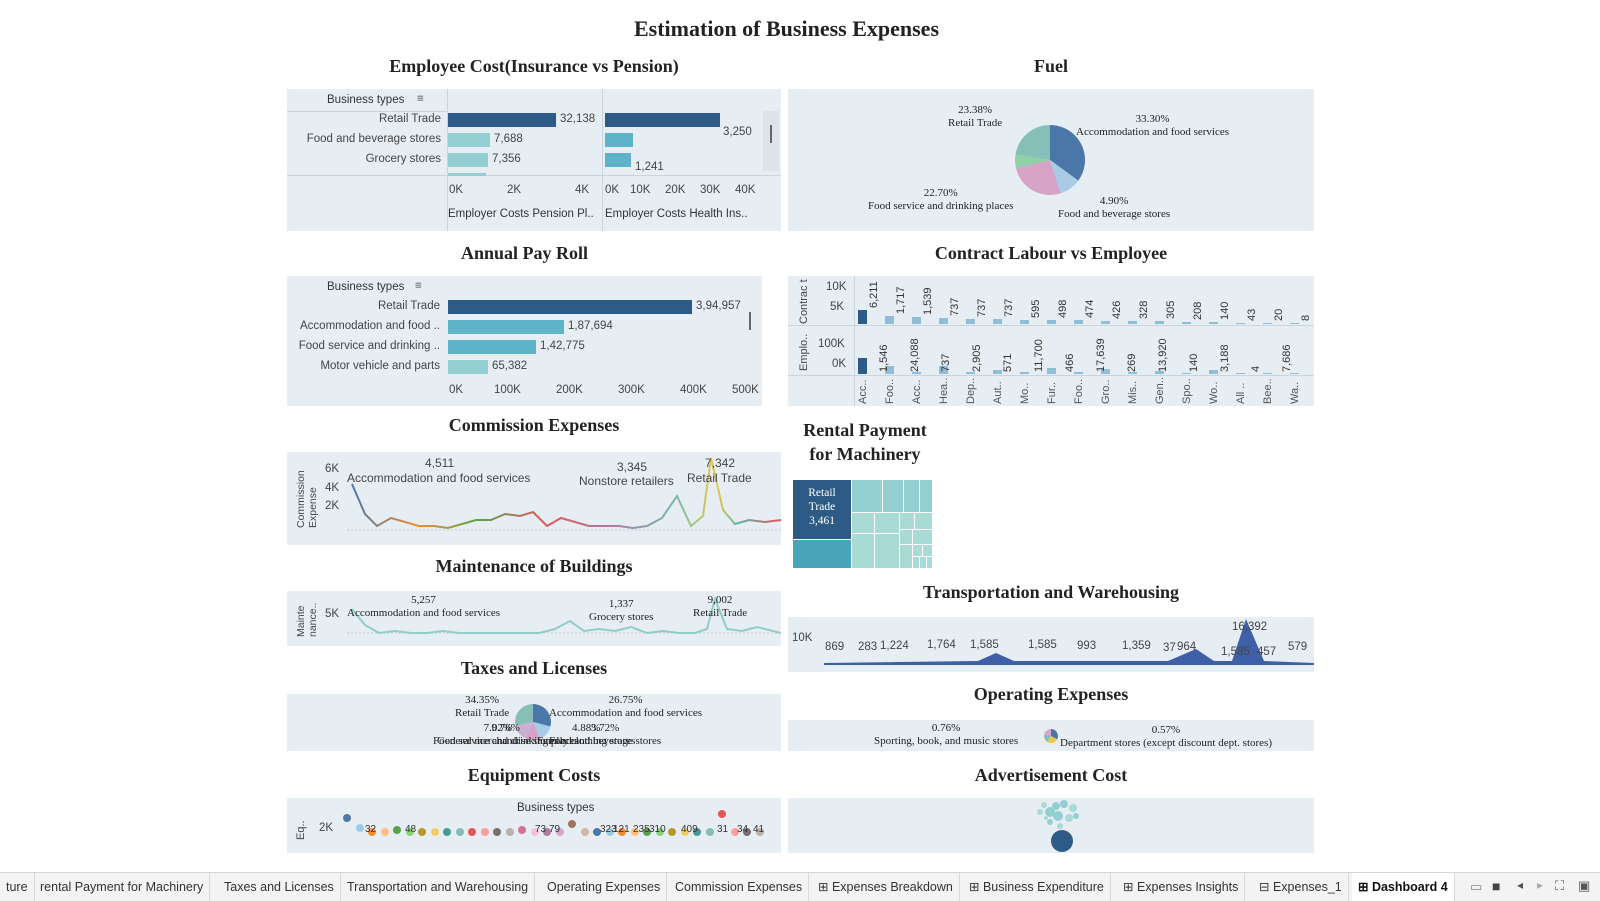  What do you see at coordinates (1051, 644) in the screenshot?
I see `transport-area-chart` at bounding box center [1051, 644].